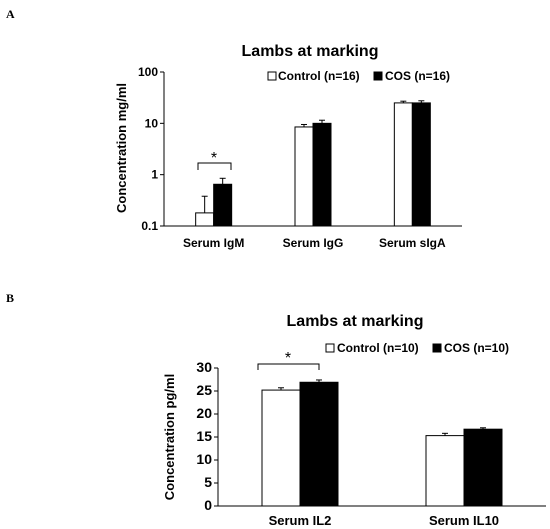  What do you see at coordinates (417, 76) in the screenshot?
I see `legend-label-cos: COS (n=16)` at bounding box center [417, 76].